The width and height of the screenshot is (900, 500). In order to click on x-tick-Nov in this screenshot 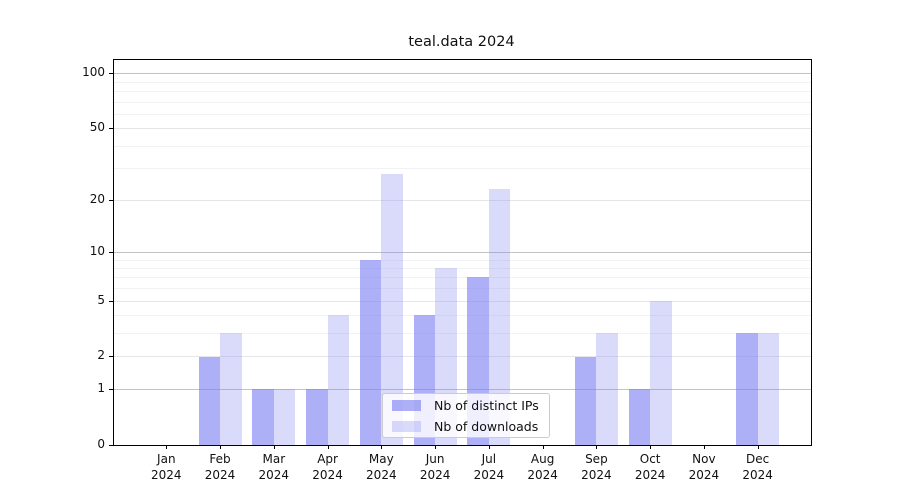, I will do `click(704, 447)`.